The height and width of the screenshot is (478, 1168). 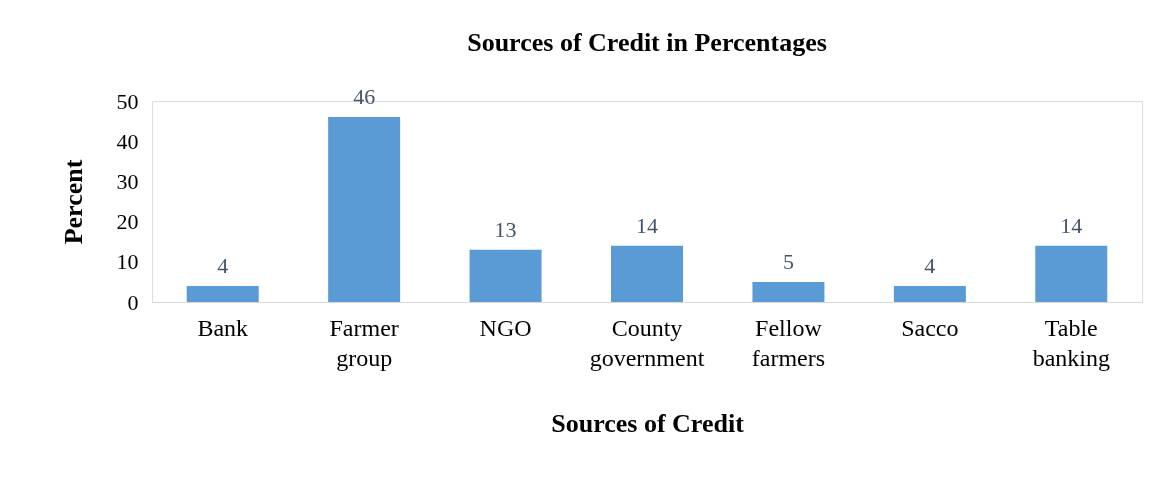 What do you see at coordinates (1071, 342) in the screenshot?
I see `x-tick-label: Table banking` at bounding box center [1071, 342].